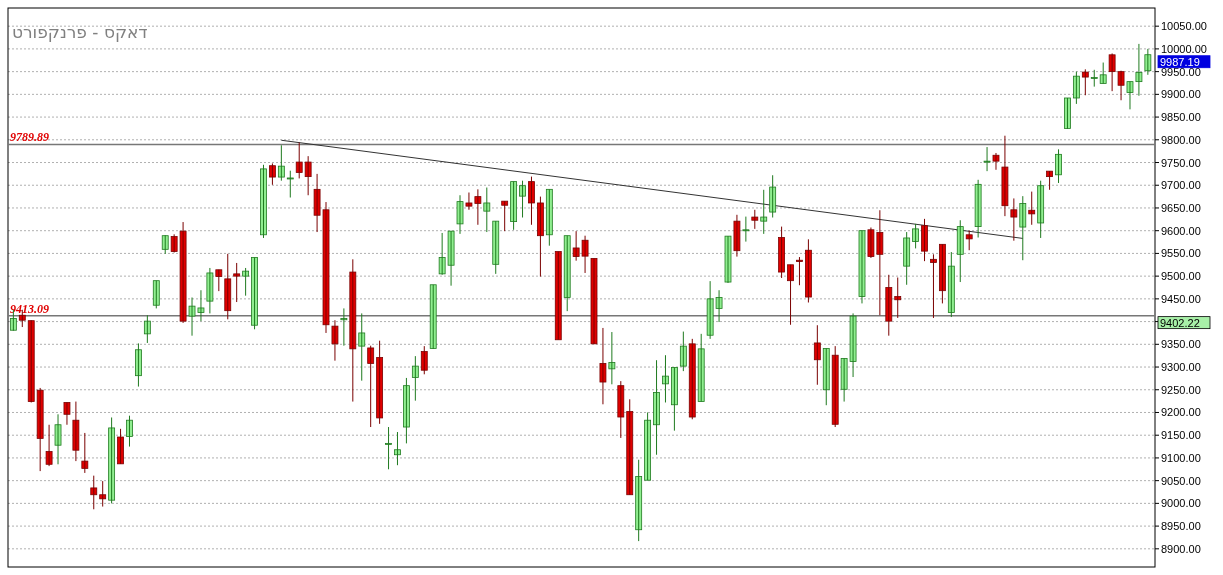  Describe the element at coordinates (1184, 48) in the screenshot. I see `y-tick-label: 10000.00` at that location.